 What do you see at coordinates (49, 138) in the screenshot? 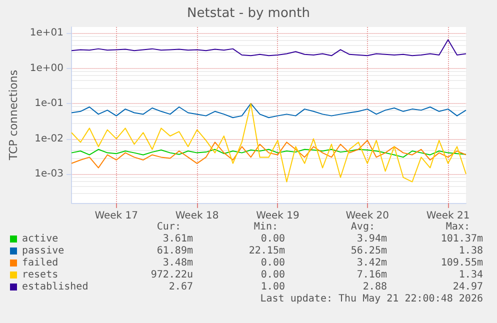
I see `y-tick-label: 1e-02` at bounding box center [49, 138].